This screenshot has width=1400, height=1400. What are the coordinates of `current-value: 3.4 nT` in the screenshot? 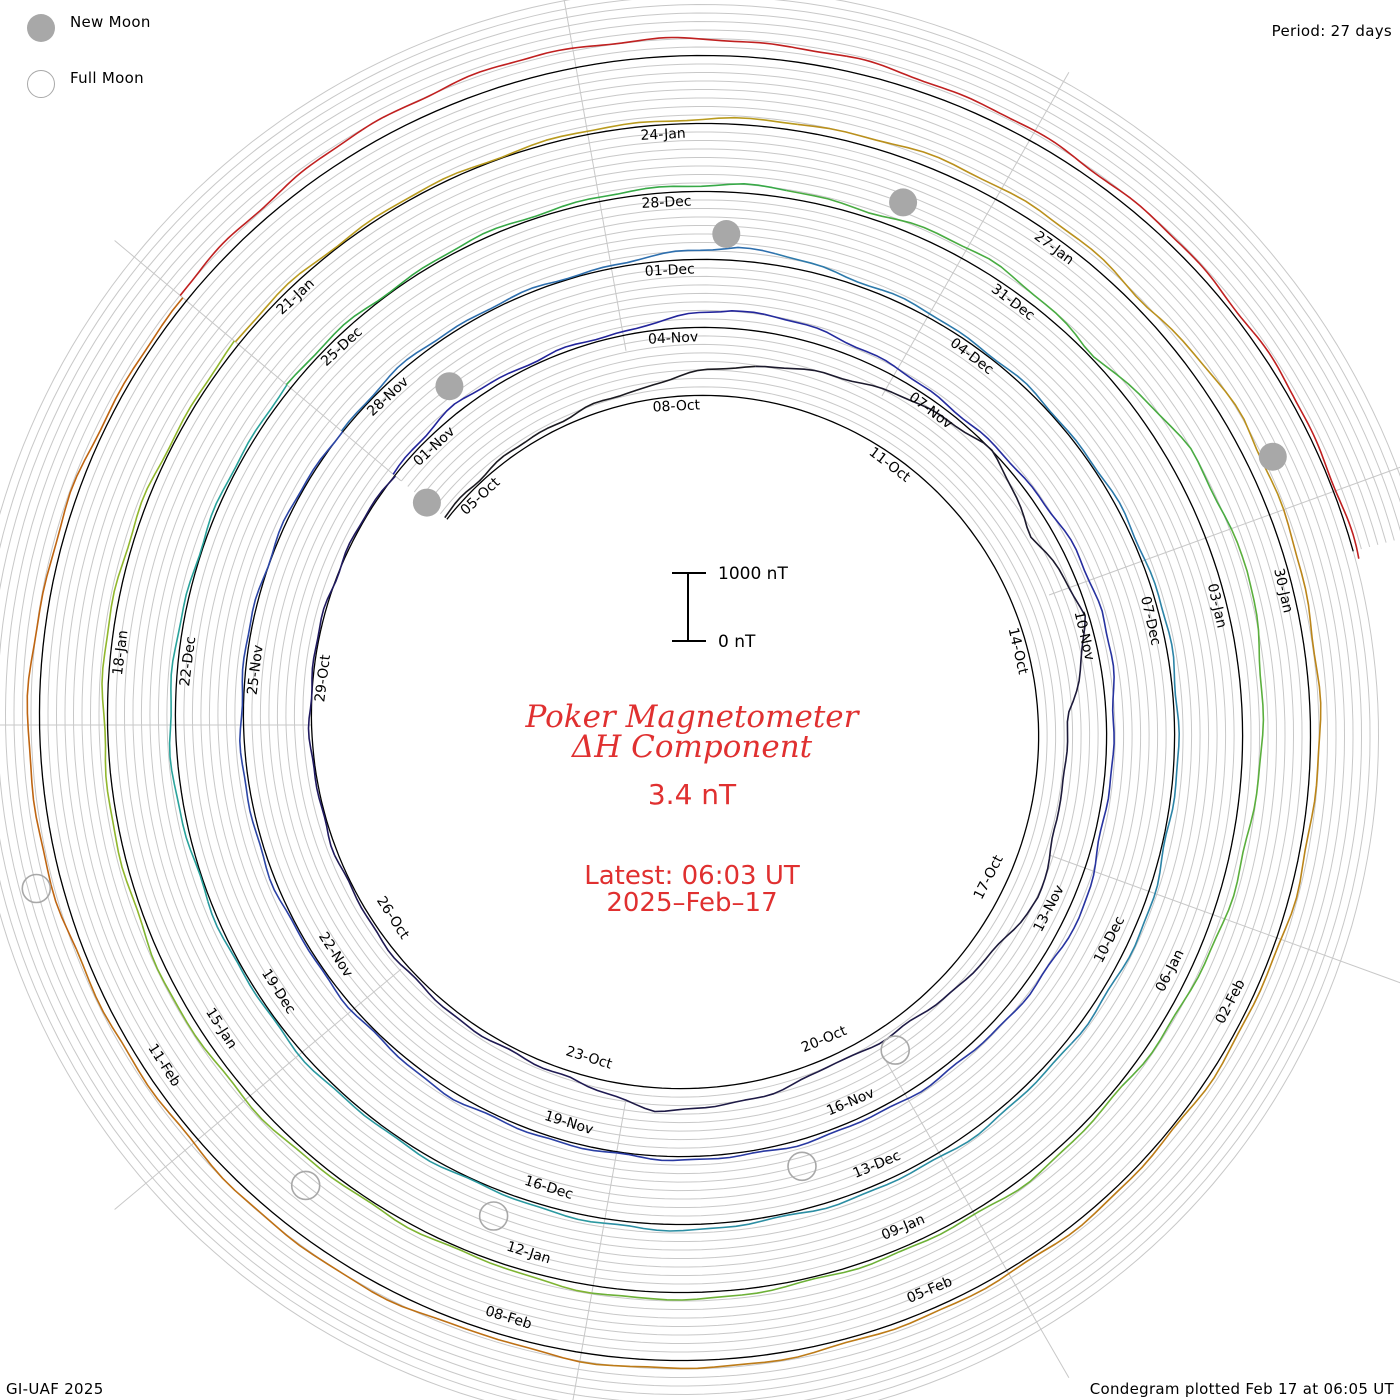 It's located at (692, 794).